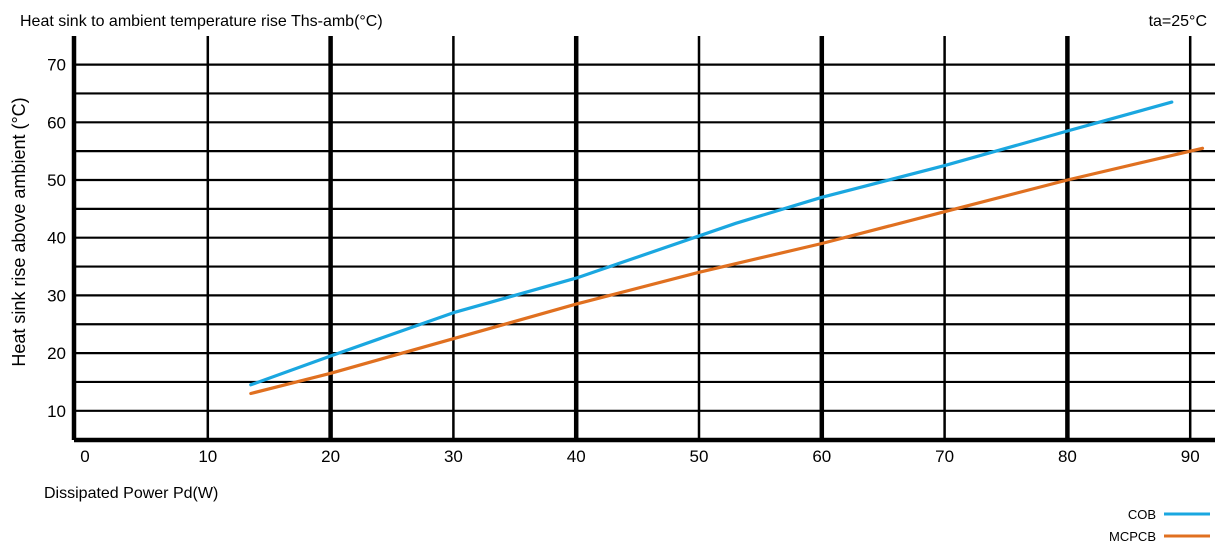  I want to click on y-tick-label: 60, so click(56, 122).